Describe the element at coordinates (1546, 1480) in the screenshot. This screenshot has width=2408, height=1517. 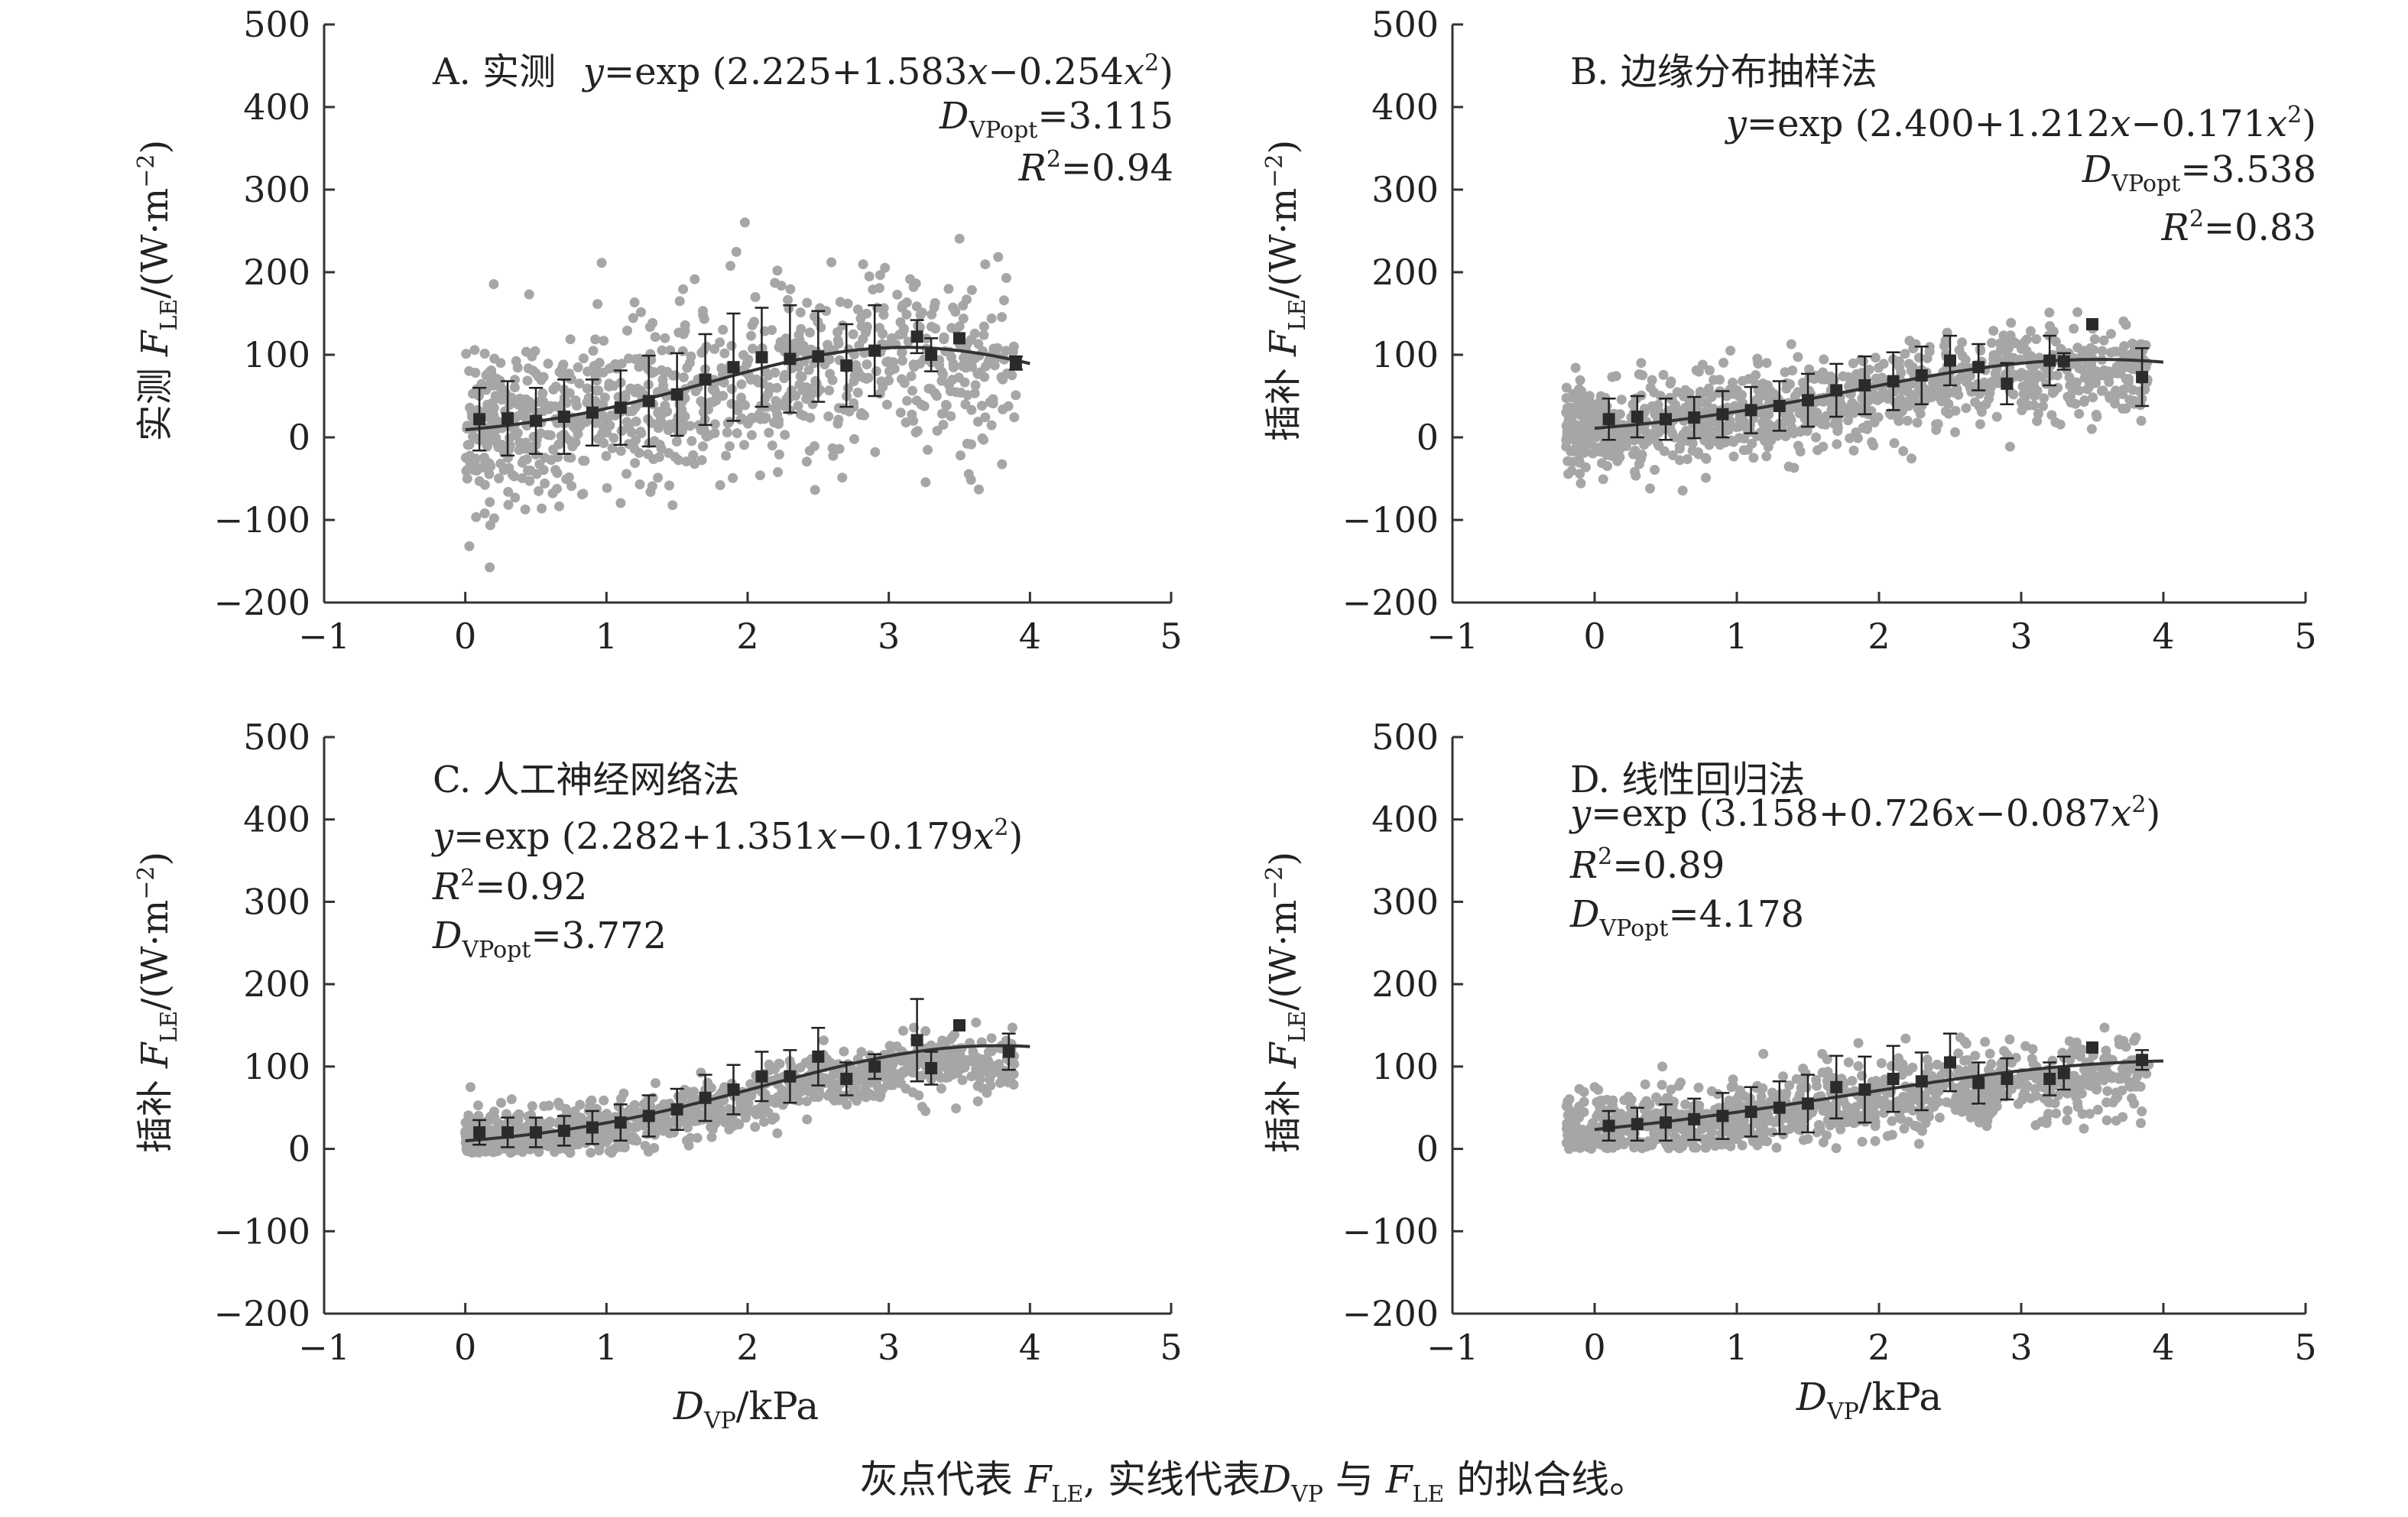
I see `caption-text: 的拟合线。` at that location.